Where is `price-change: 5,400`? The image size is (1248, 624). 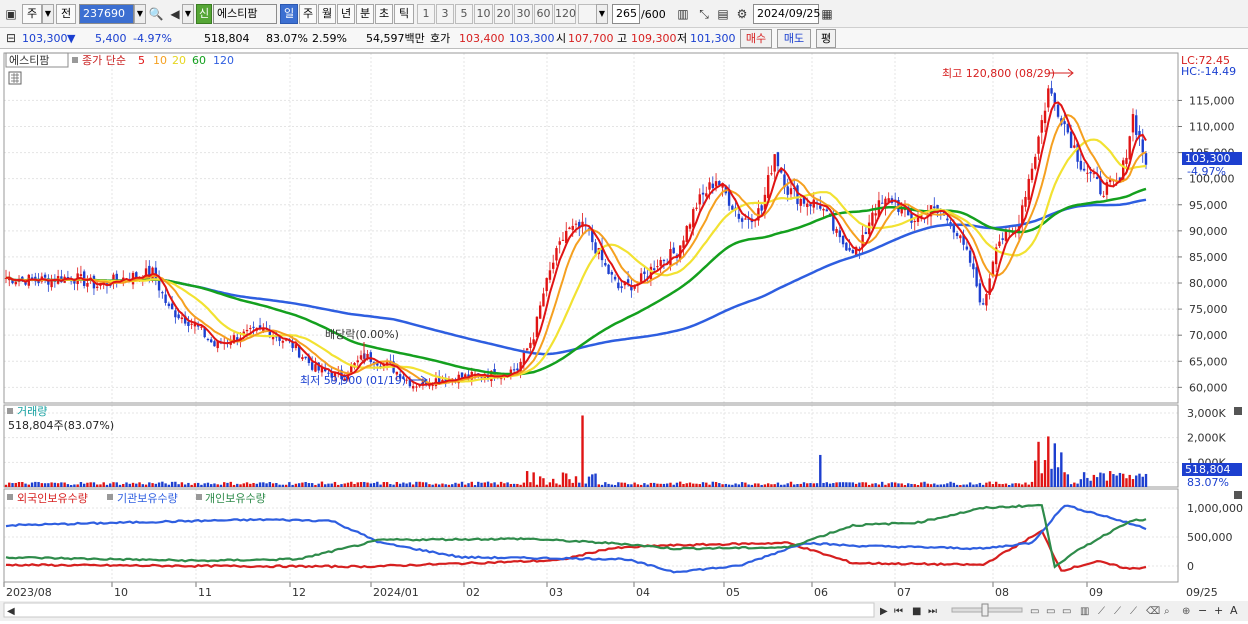 price-change: 5,400 is located at coordinates (111, 38).